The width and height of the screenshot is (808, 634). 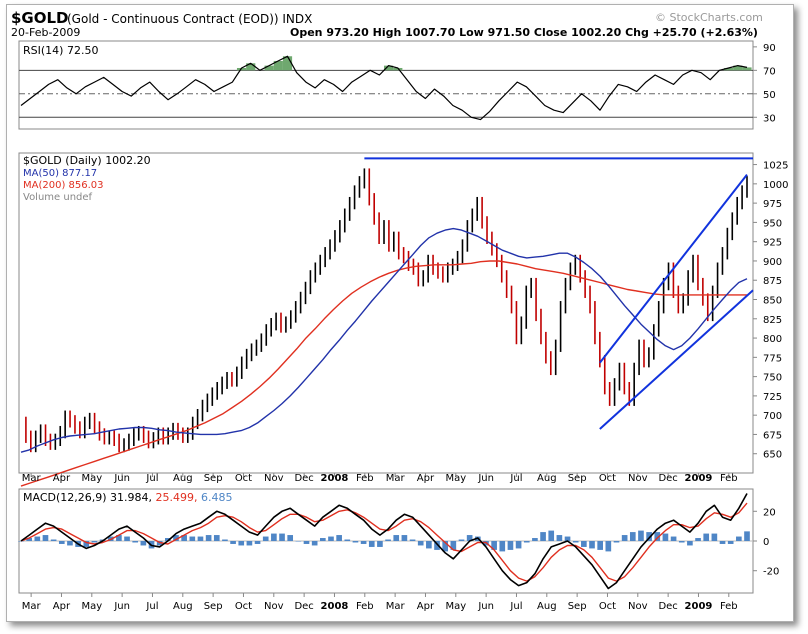 I want to click on macd-axis-tick-label: 0, so click(x=766, y=542).